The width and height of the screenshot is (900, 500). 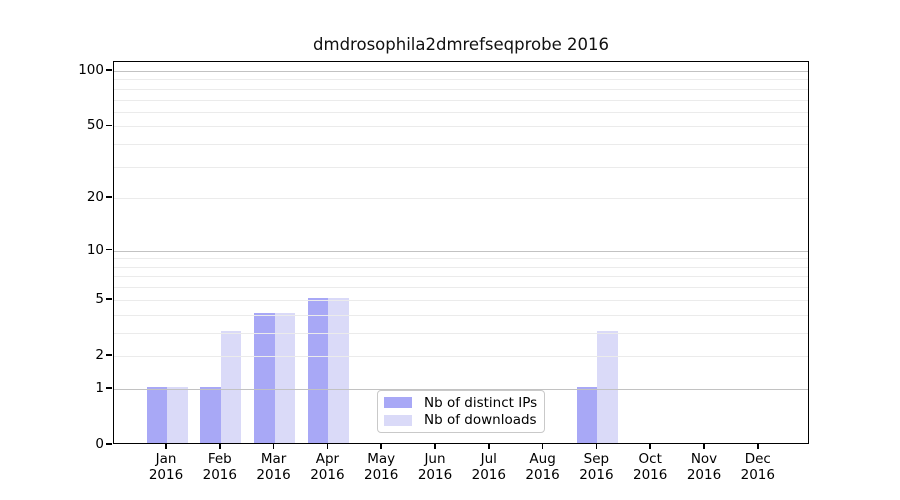 I want to click on x-tick-label-oct: Oct 2016, so click(x=650, y=467).